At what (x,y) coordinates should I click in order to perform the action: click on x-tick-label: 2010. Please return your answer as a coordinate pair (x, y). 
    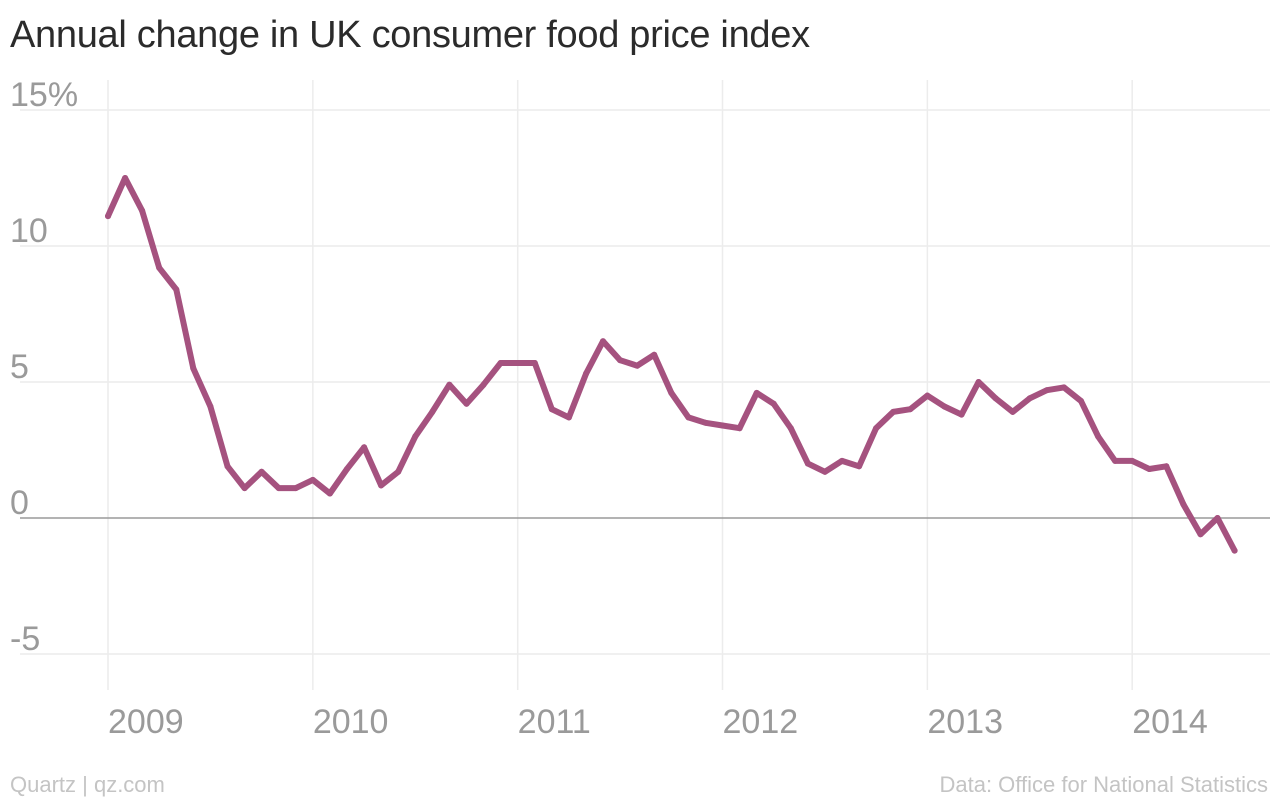
    Looking at the image, I should click on (351, 722).